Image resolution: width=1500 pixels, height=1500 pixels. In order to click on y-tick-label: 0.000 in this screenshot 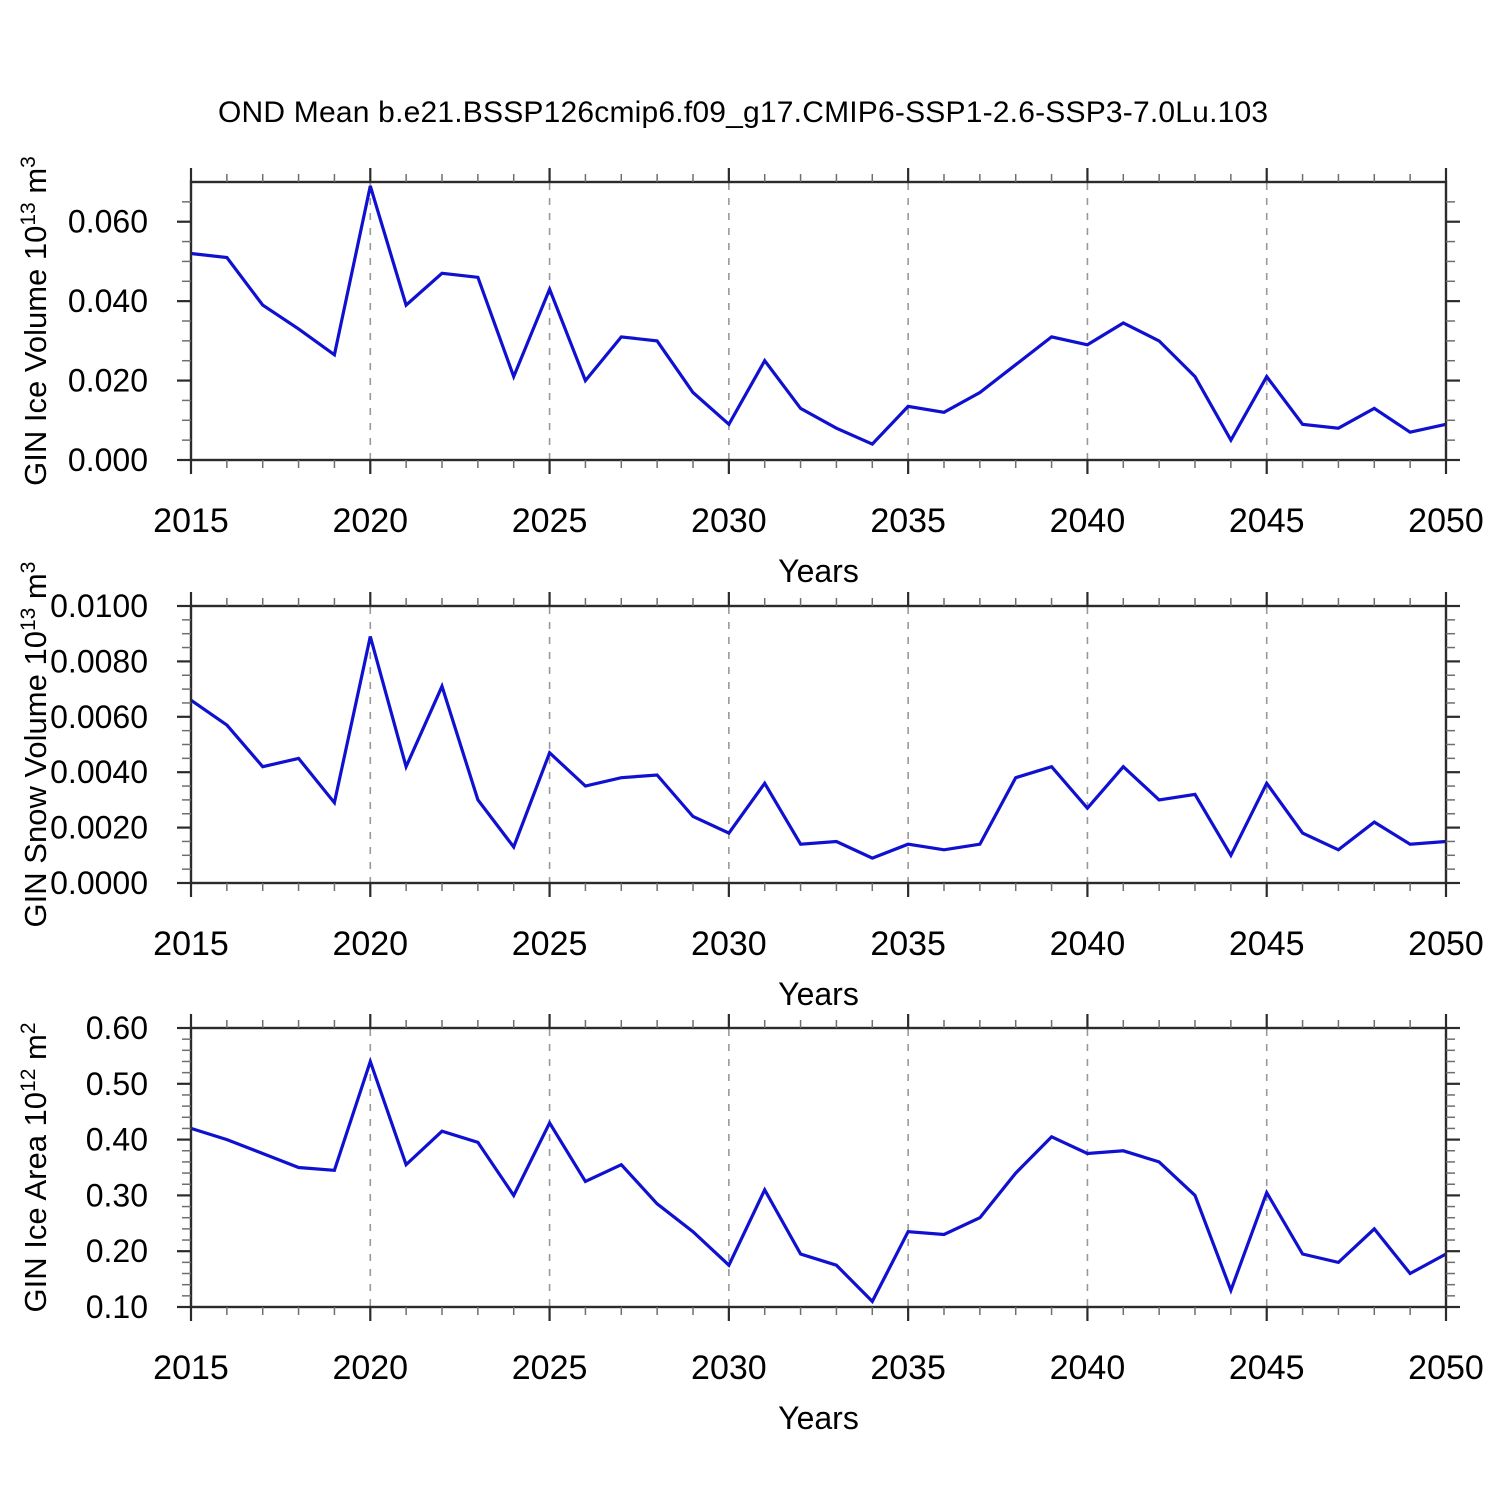, I will do `click(108, 460)`.